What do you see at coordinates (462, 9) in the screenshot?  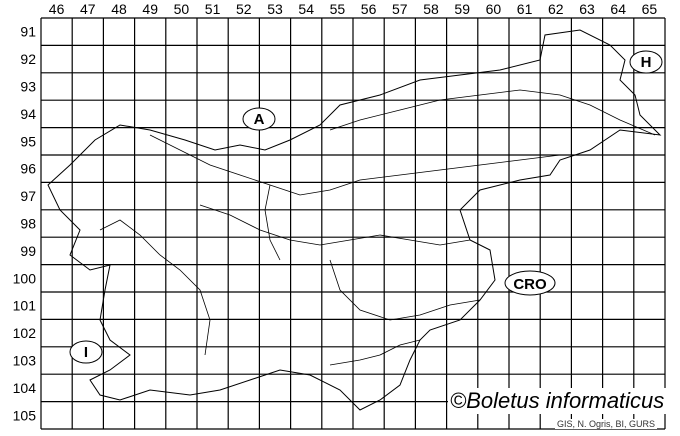 I see `column-label: 59` at bounding box center [462, 9].